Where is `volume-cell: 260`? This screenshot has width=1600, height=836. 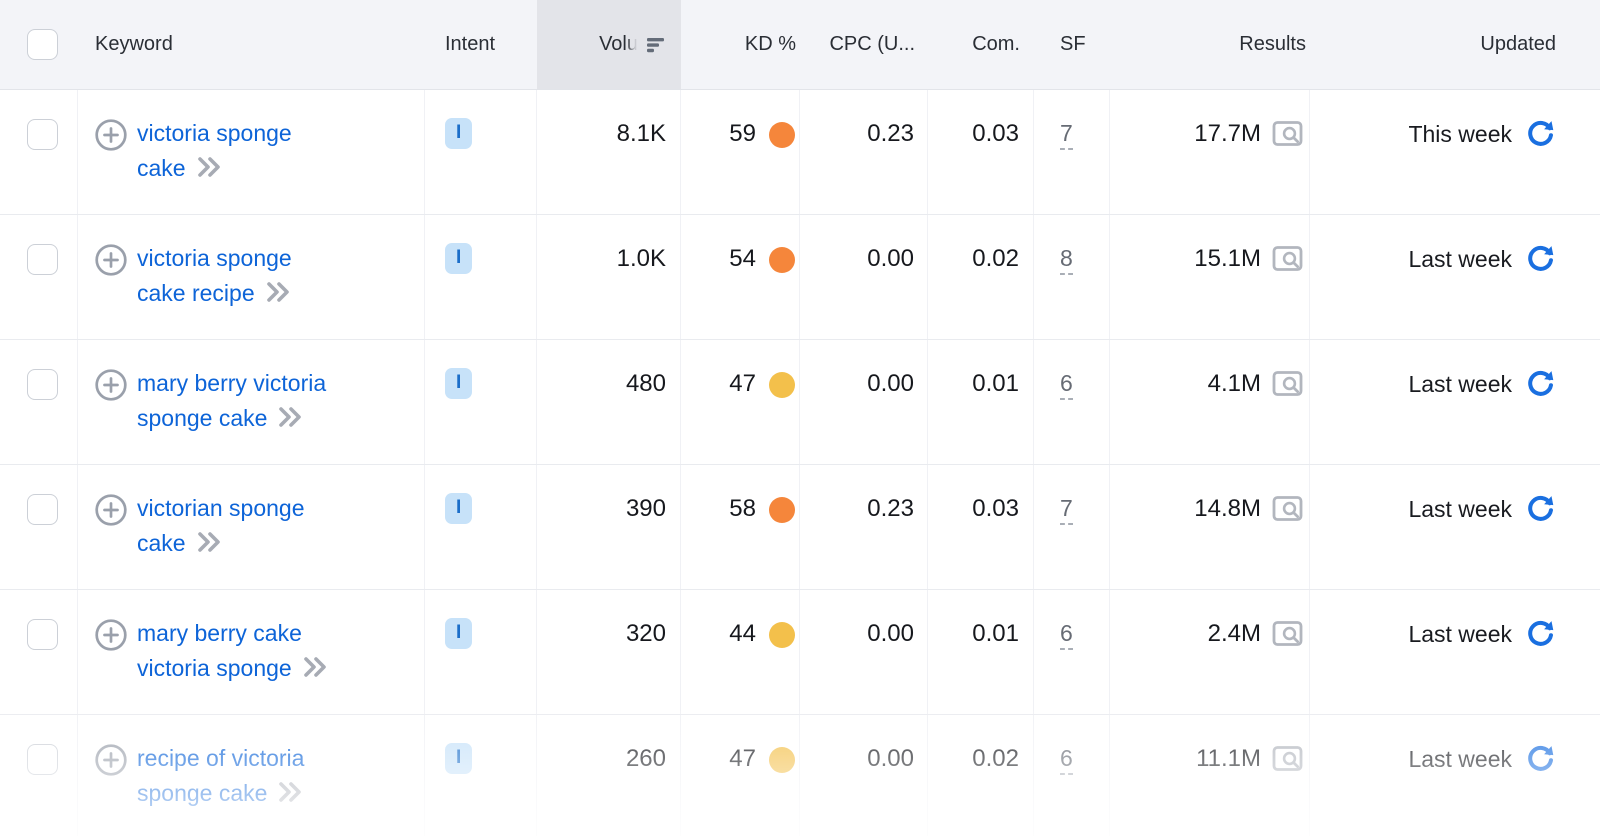 volume-cell: 260 is located at coordinates (609, 775).